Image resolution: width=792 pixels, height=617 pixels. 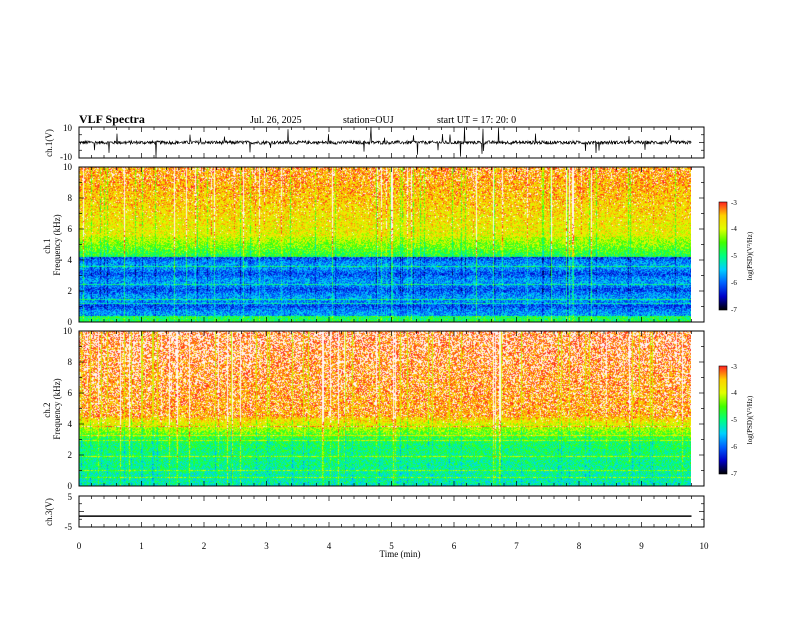 What do you see at coordinates (69, 527) in the screenshot?
I see `ch3-ytick-bottom: -5` at bounding box center [69, 527].